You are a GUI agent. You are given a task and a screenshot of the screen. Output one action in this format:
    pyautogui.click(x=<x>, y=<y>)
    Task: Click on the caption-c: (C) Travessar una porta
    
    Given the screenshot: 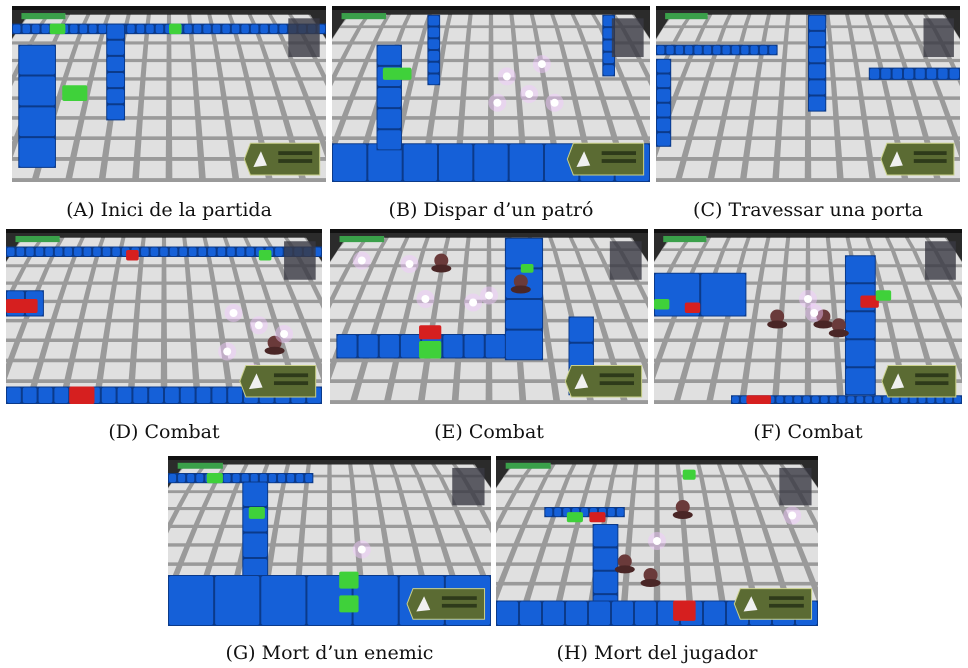 What is the action you would take?
    pyautogui.click(x=808, y=210)
    